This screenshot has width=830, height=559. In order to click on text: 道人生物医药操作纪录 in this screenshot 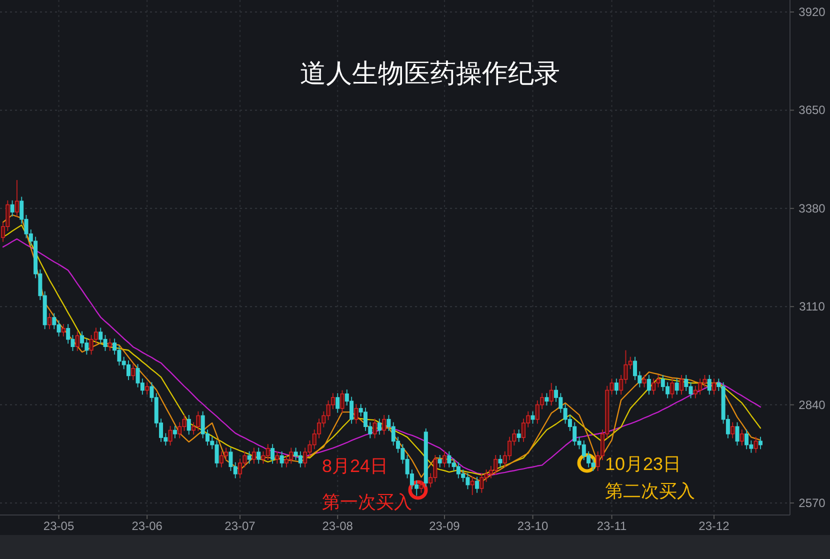, I will do `click(430, 73)`.